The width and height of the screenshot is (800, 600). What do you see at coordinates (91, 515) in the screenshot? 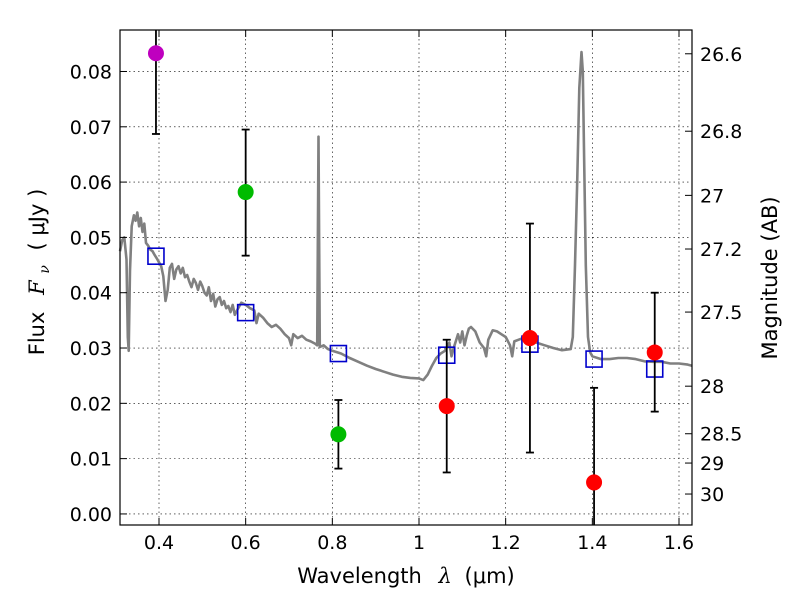
I see `y-tick-label: 0.00` at bounding box center [91, 515].